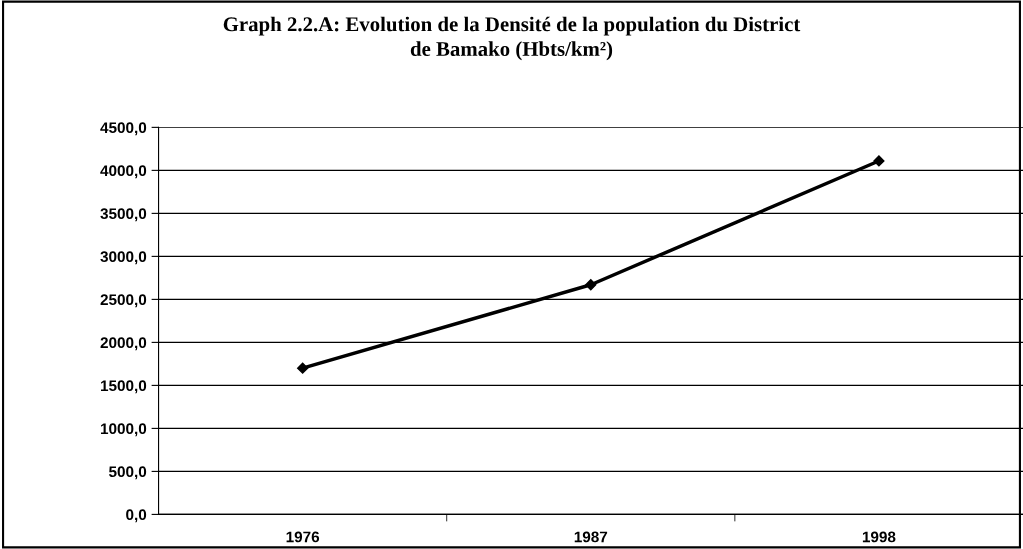  Describe the element at coordinates (124, 430) in the screenshot. I see `y-tick-label: 1000,0` at that location.